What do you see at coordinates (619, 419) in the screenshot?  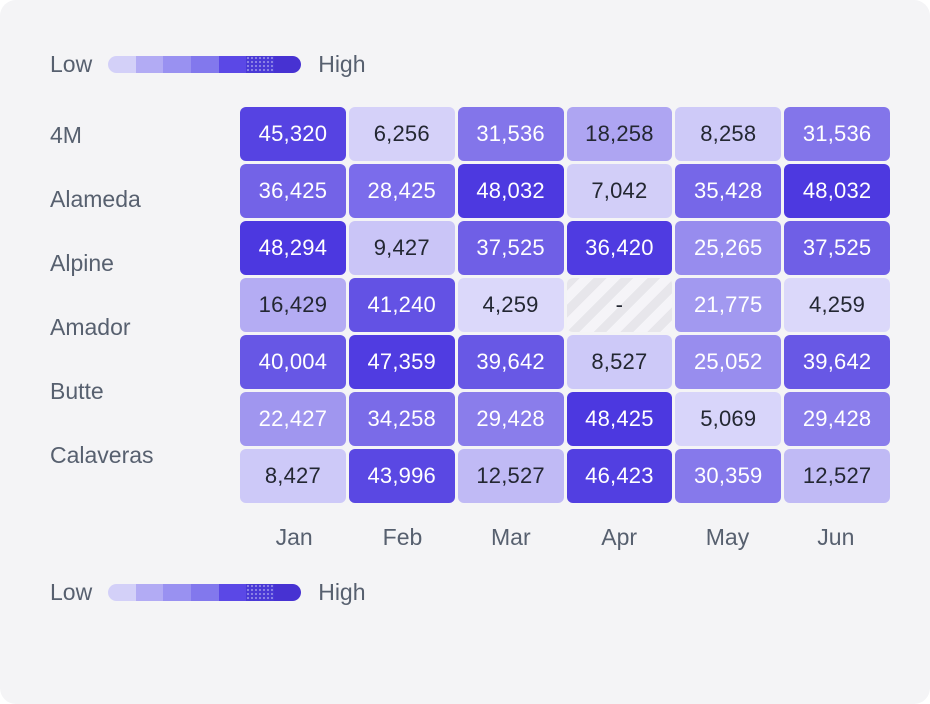 I see `heatmap-cell: 48,425` at bounding box center [619, 419].